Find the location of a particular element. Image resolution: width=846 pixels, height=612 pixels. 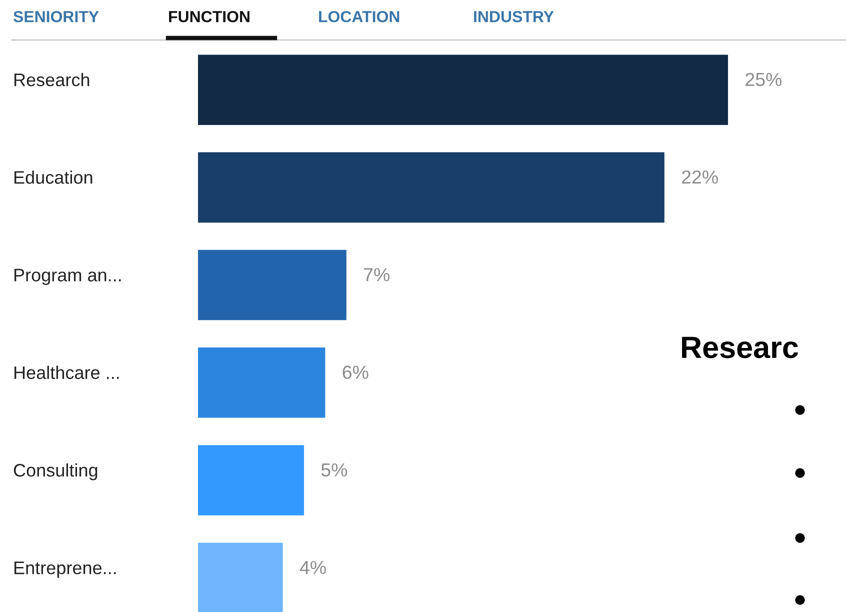

annotation: Researc is located at coordinates (740, 347).